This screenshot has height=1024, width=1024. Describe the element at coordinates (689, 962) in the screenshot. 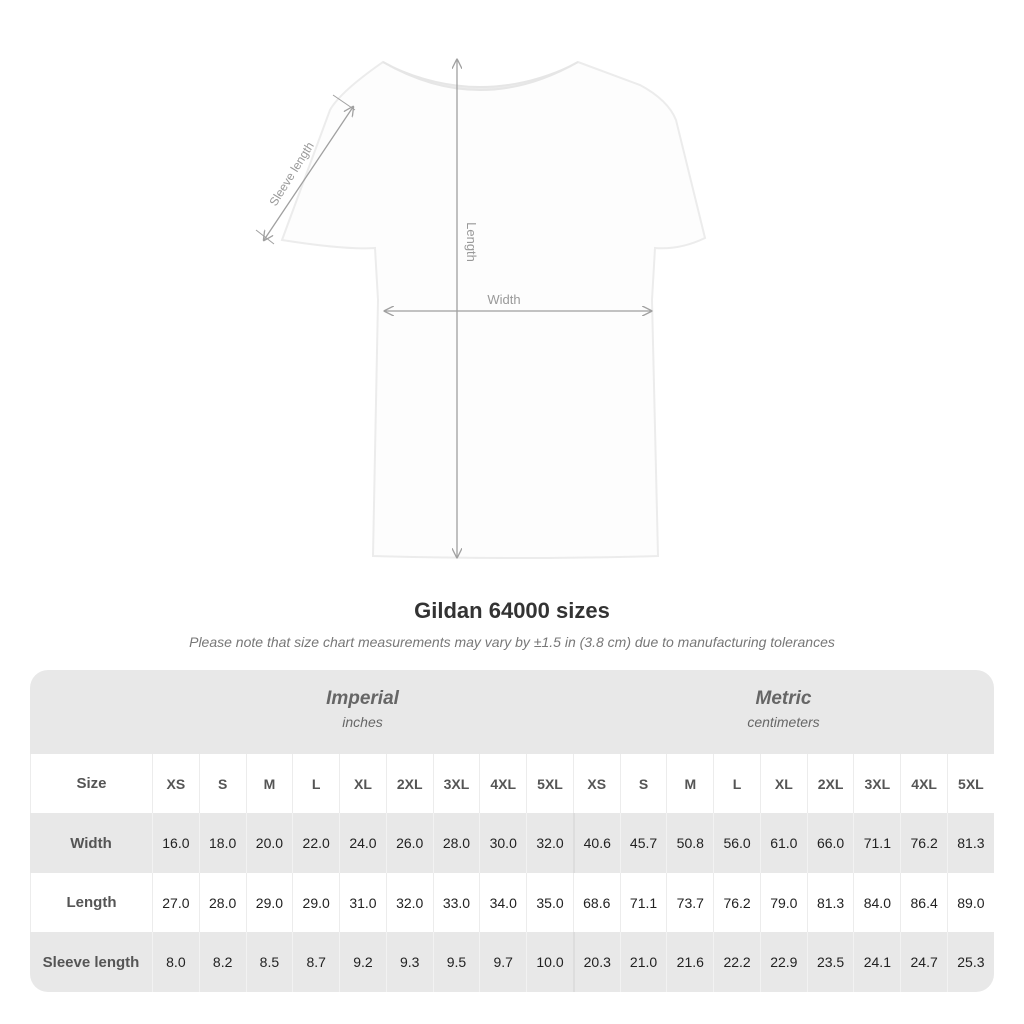

I see `value-cell: 21.6` at that location.